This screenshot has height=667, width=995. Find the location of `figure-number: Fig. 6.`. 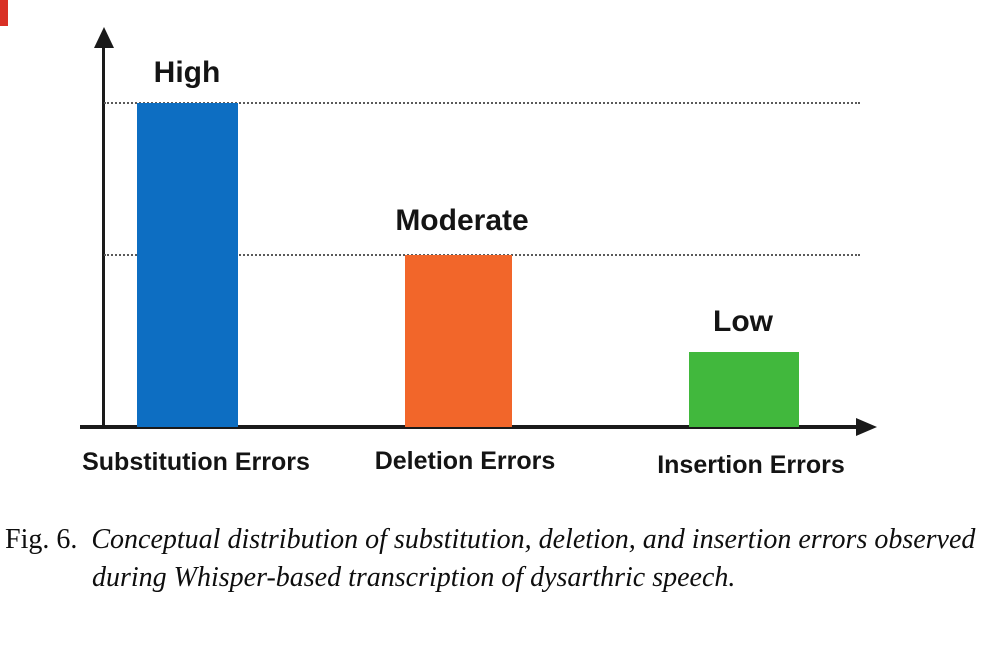

figure-number: Fig. 6. is located at coordinates (41, 539).